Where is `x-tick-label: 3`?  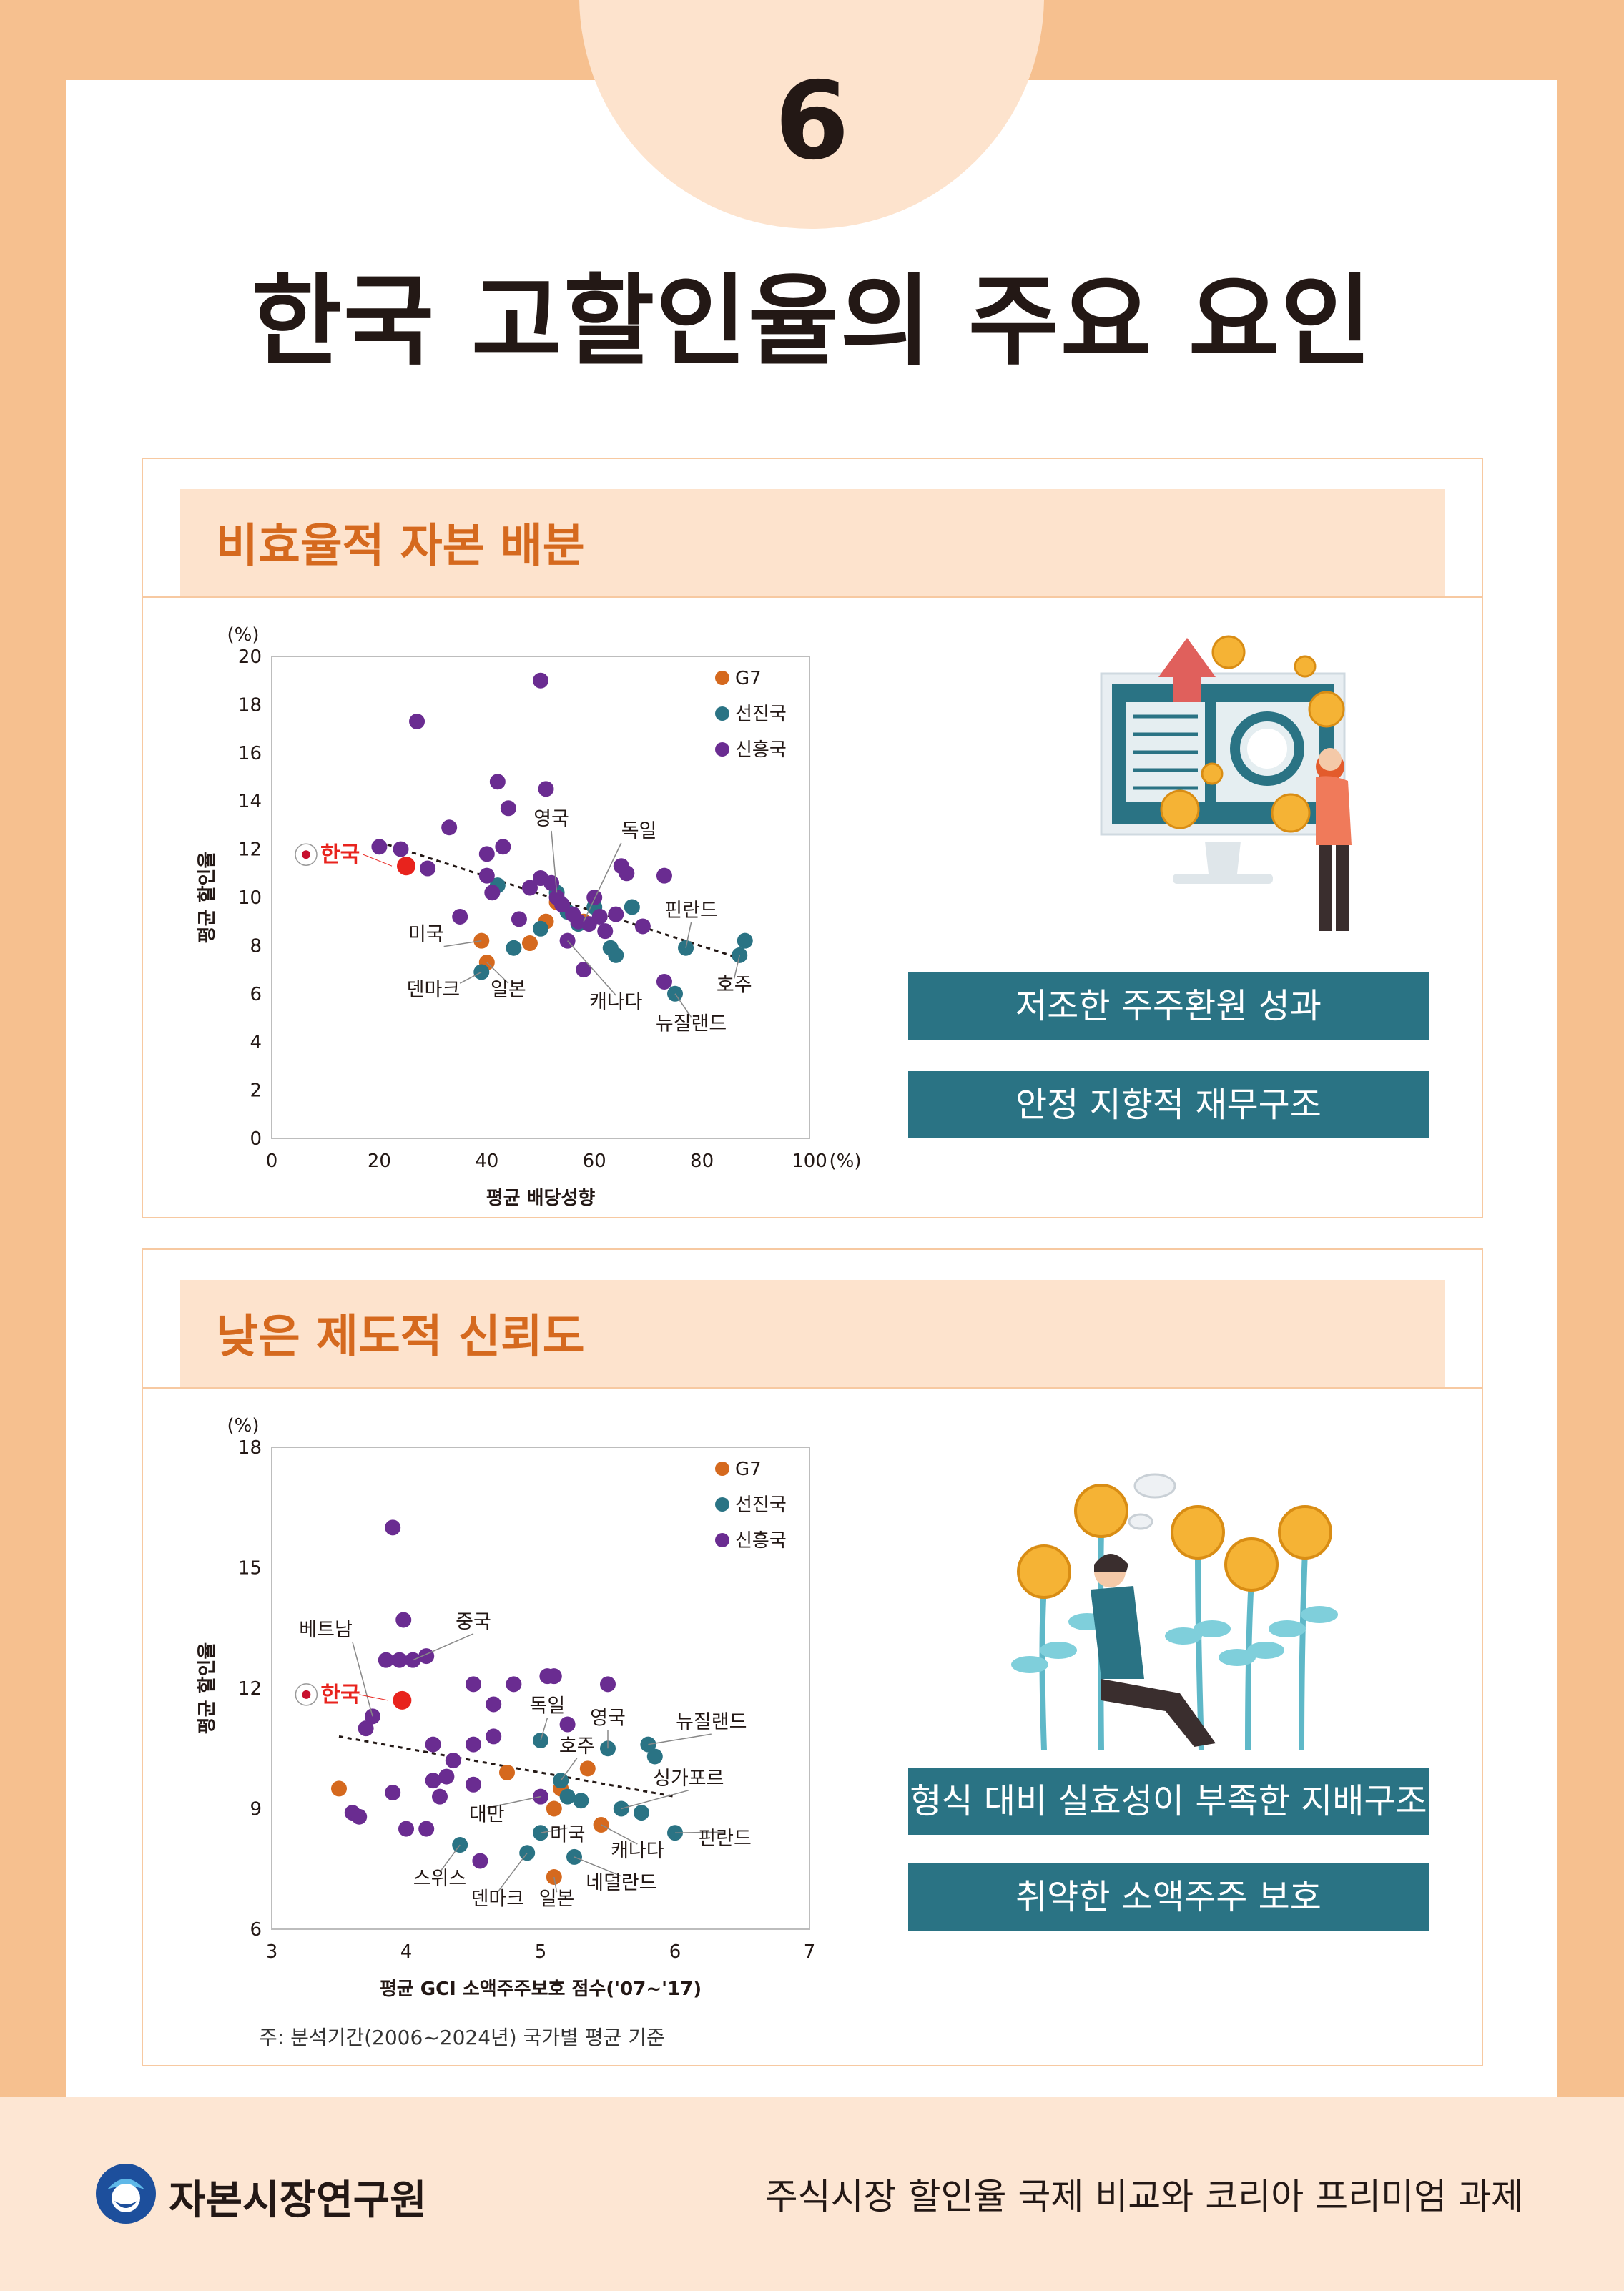 x-tick-label: 3 is located at coordinates (272, 1952).